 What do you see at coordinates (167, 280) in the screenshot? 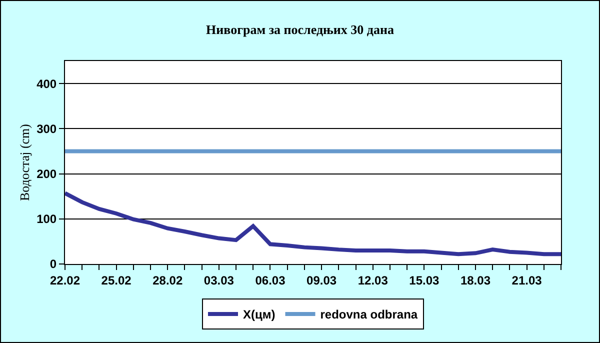
I see `x-tick-label: 28.02` at bounding box center [167, 280].